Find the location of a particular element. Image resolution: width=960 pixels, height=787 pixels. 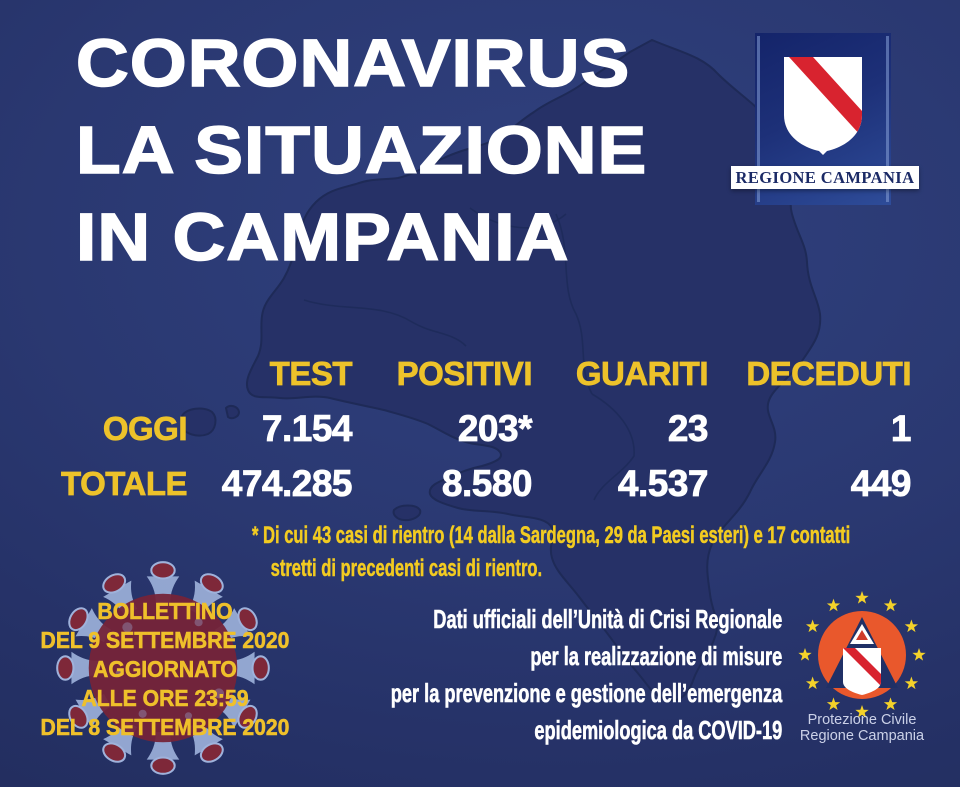

row-label-totale: TOTALE is located at coordinates (124, 483).